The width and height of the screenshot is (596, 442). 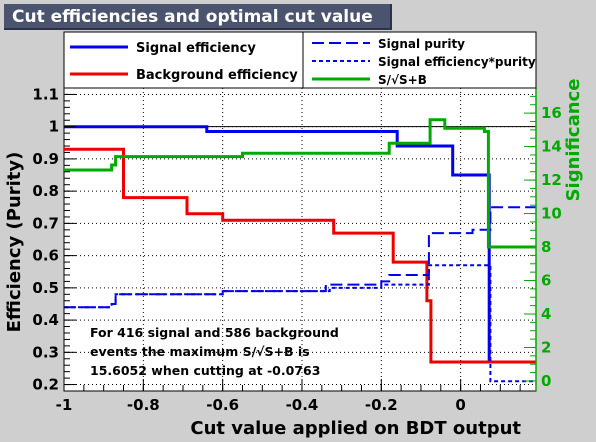 What do you see at coordinates (546, 247) in the screenshot?
I see `y2-tick-label: 8` at bounding box center [546, 247].